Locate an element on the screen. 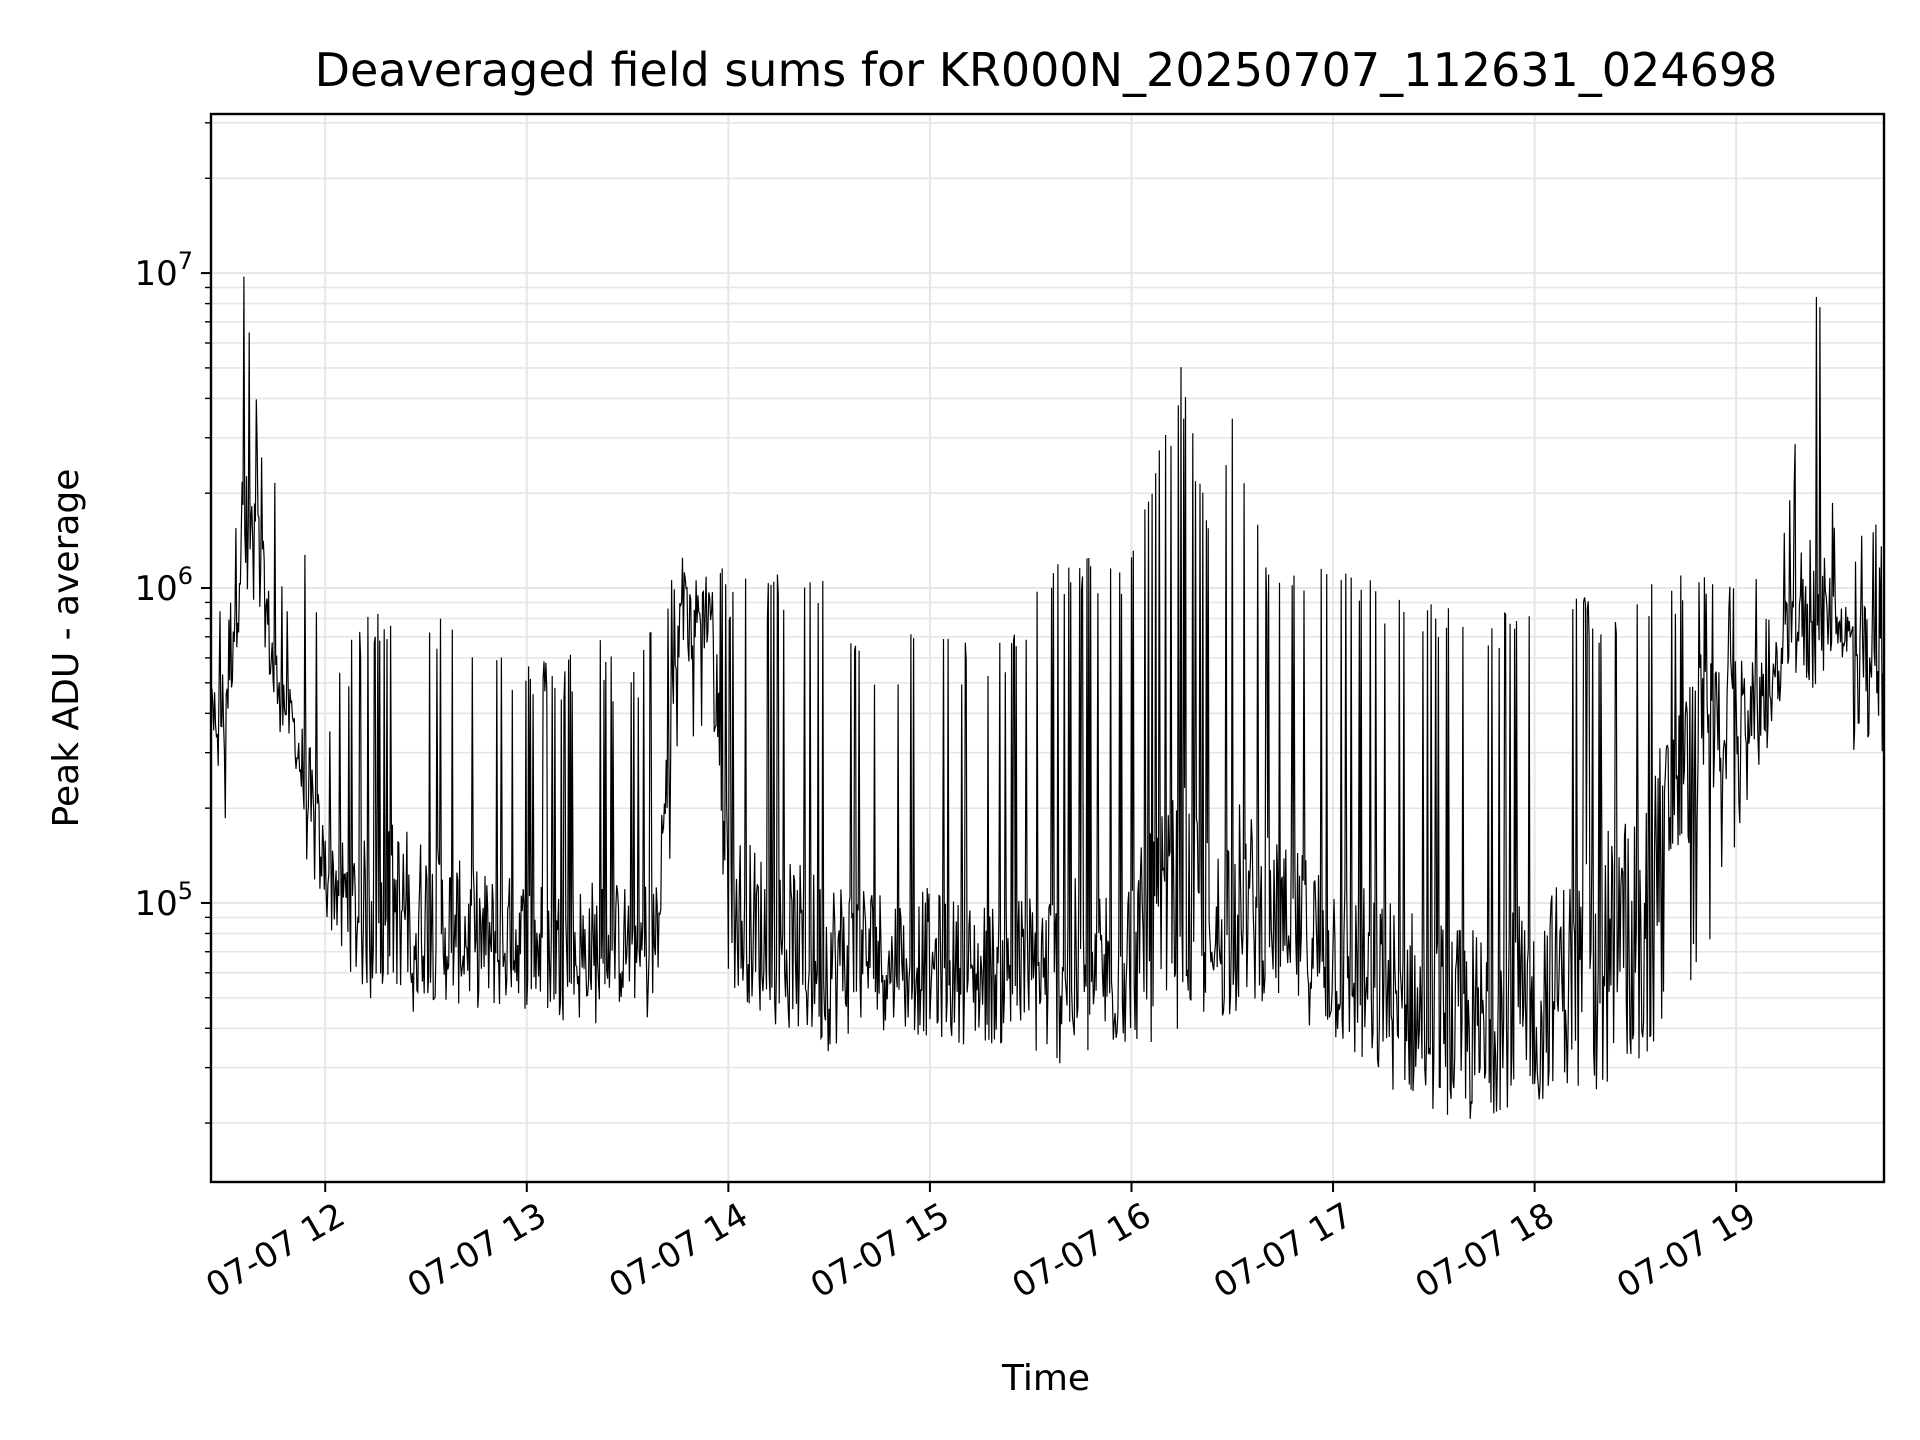 This screenshot has width=1920, height=1440. y-tick-label: 10⁷ is located at coordinates (163, 270).